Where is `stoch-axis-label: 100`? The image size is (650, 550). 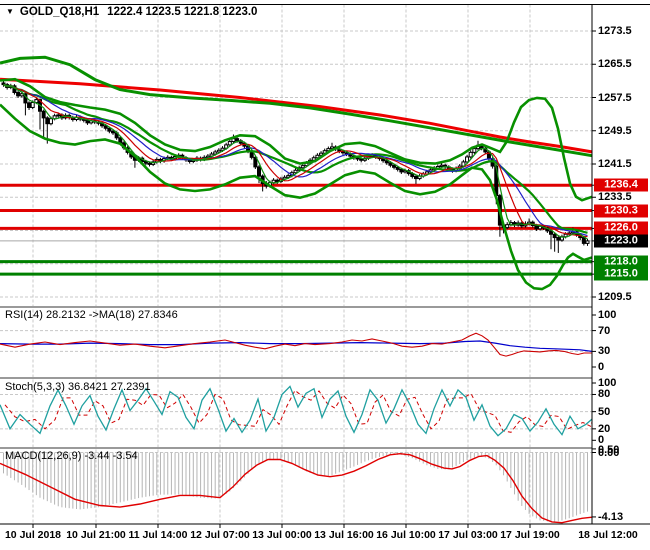 stoch-axis-label: 100 is located at coordinates (607, 383).